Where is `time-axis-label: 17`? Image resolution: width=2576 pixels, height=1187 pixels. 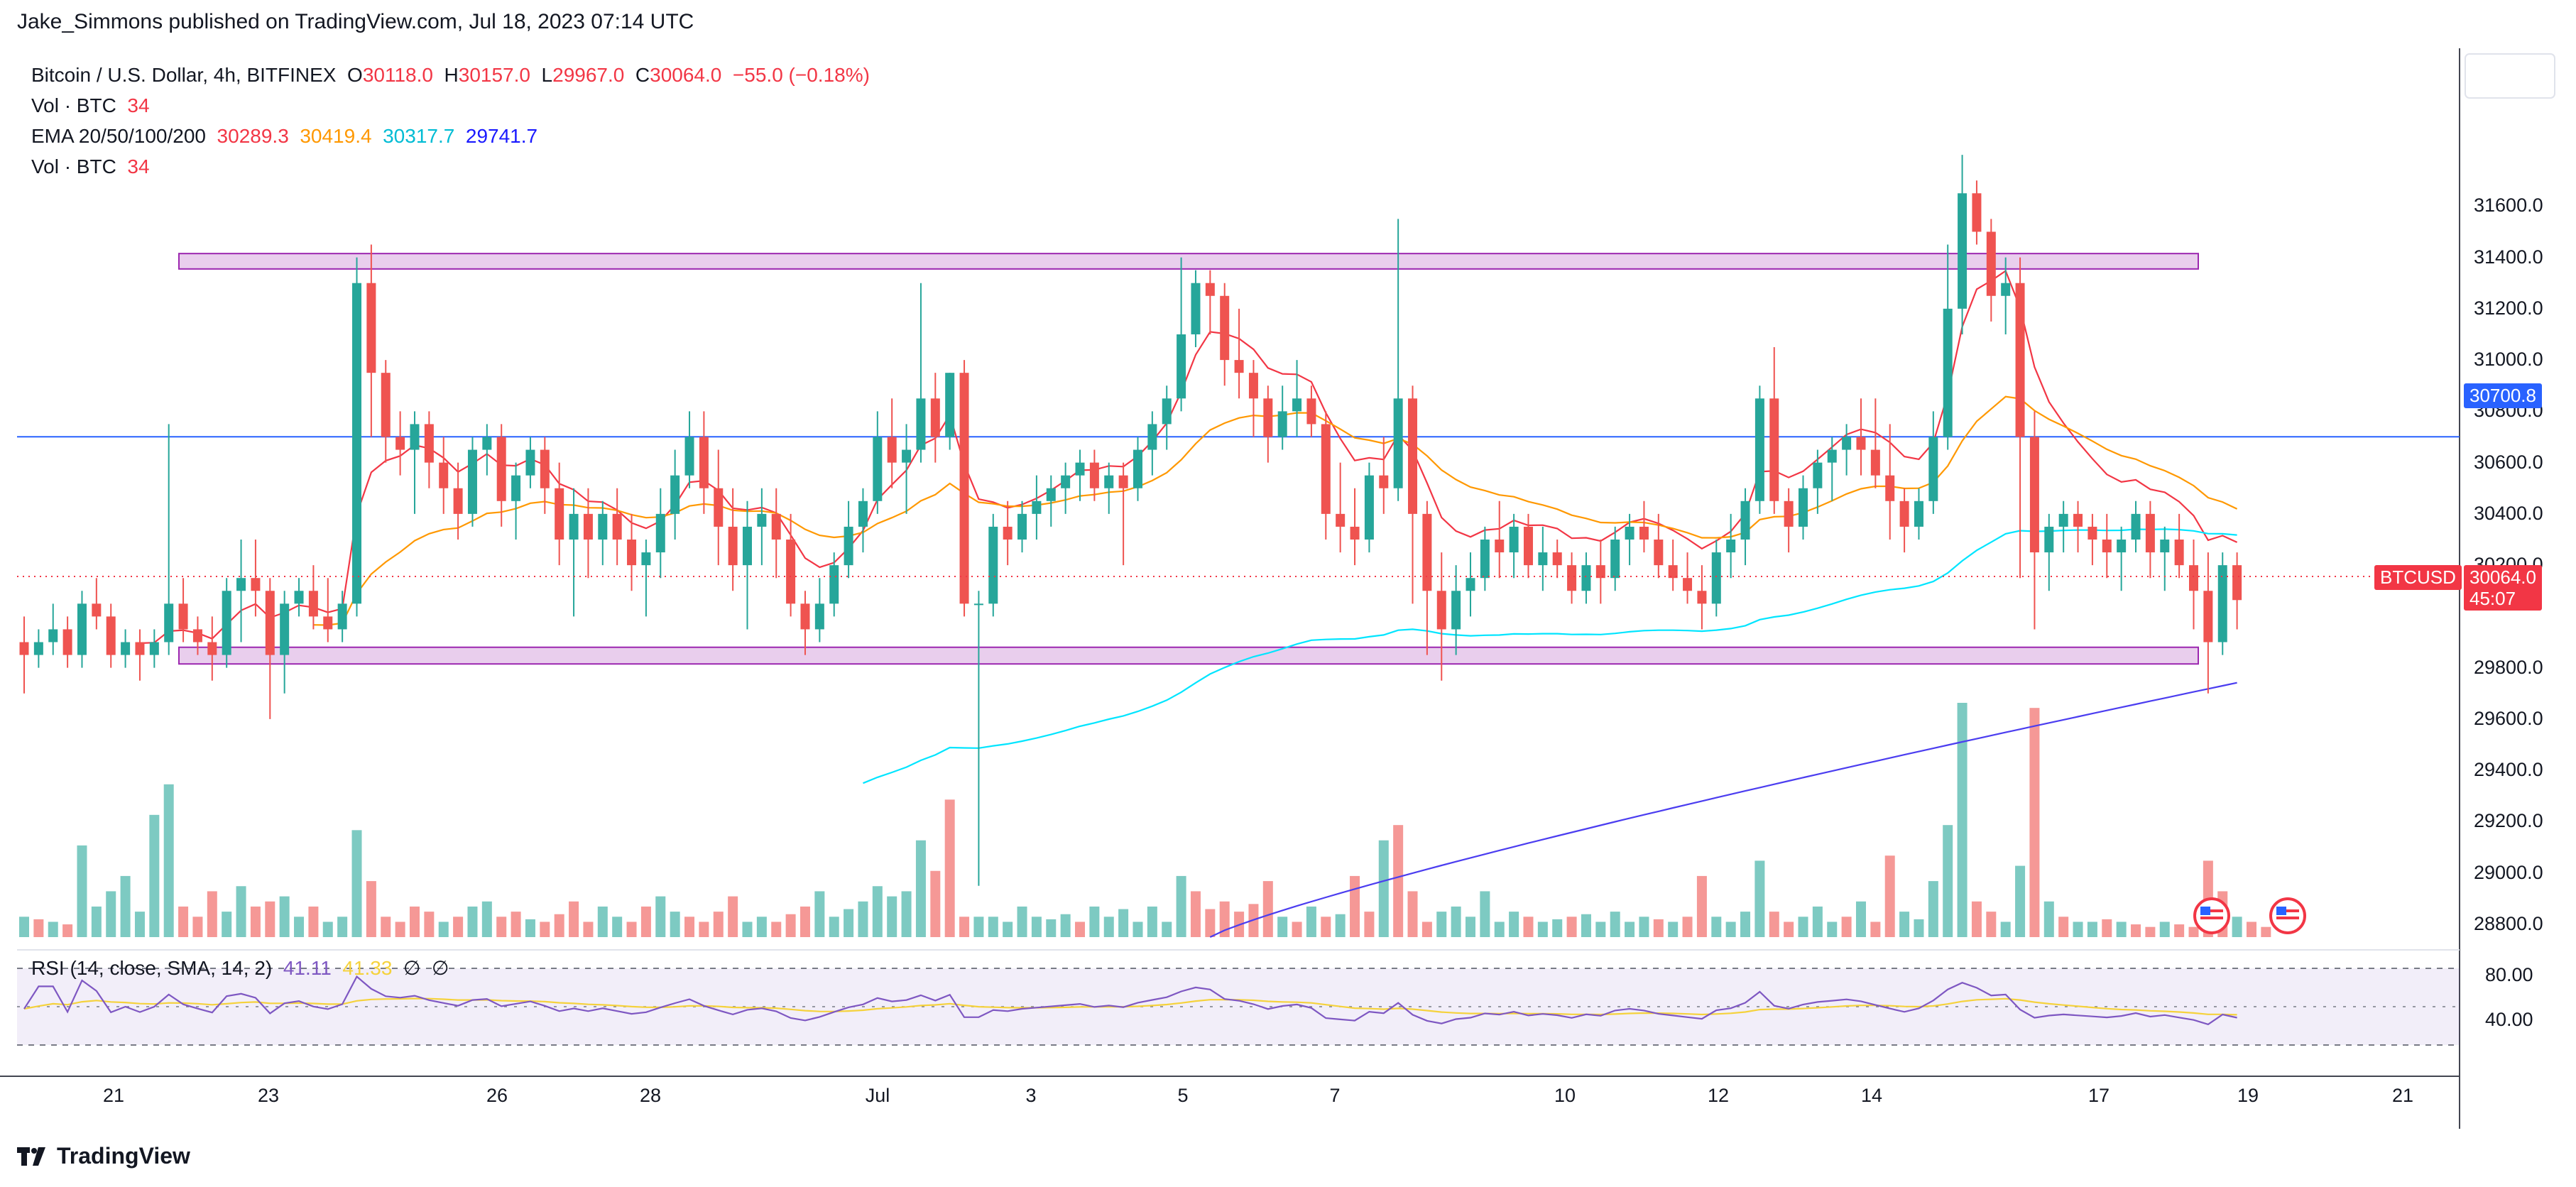
time-axis-label: 17 is located at coordinates (2098, 1095).